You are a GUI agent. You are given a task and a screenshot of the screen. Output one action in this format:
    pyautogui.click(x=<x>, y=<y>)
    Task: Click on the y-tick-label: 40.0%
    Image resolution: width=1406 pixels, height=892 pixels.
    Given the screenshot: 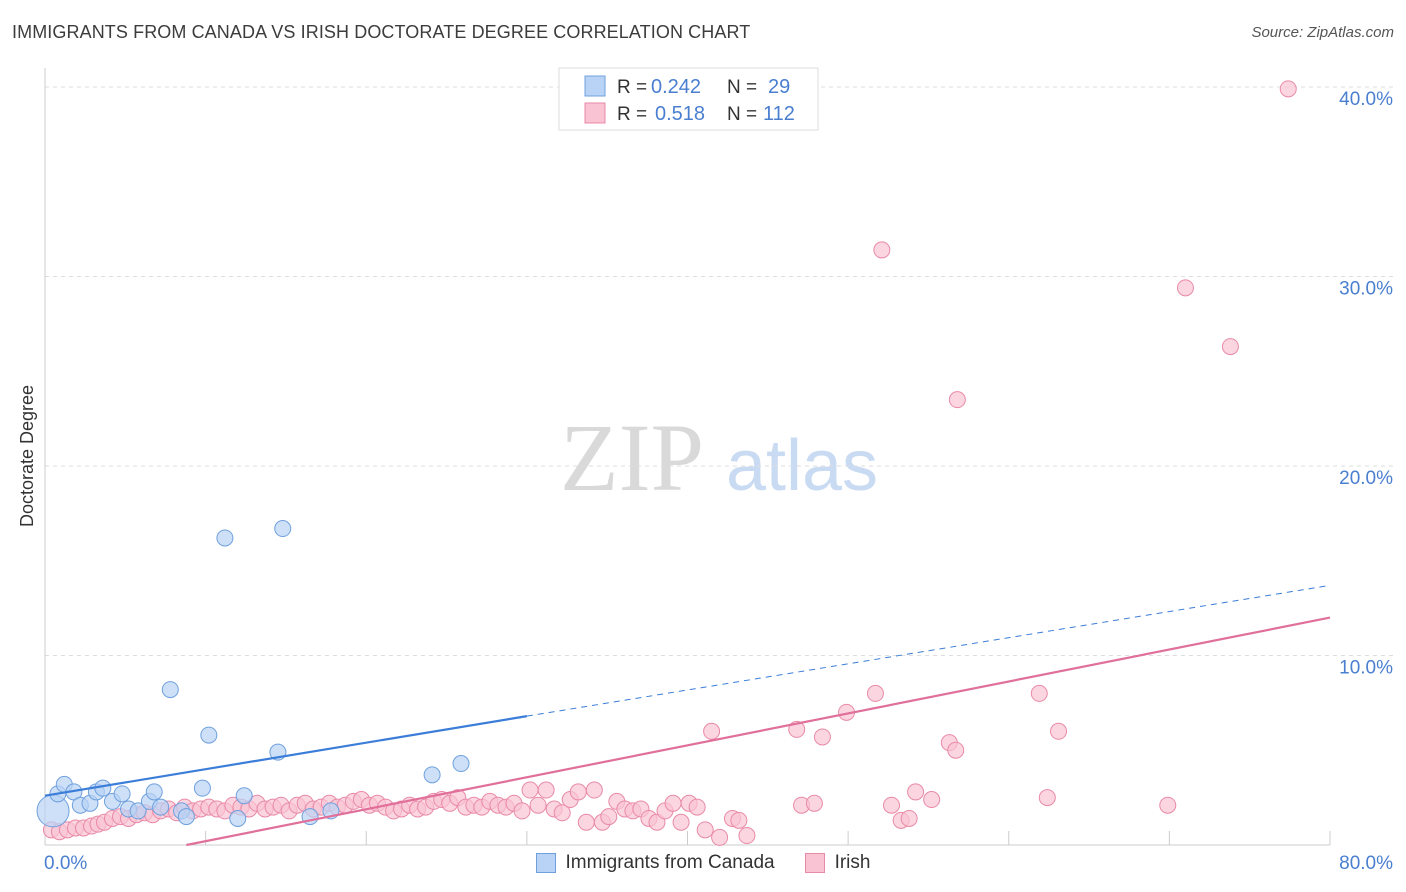 What is the action you would take?
    pyautogui.click(x=1366, y=99)
    